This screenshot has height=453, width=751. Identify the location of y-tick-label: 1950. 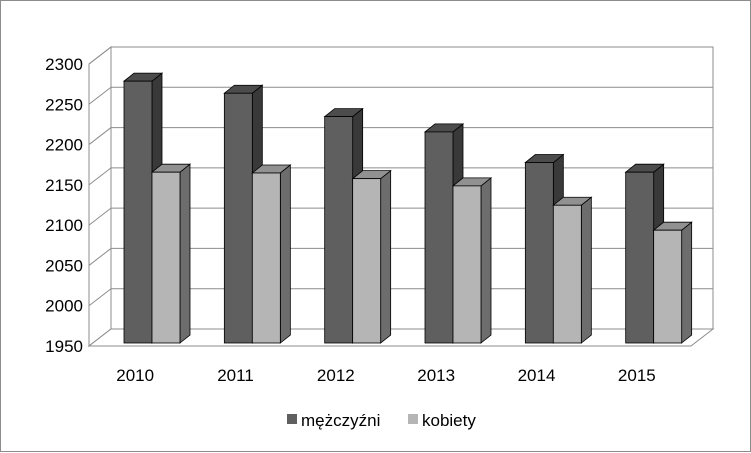
(64, 346).